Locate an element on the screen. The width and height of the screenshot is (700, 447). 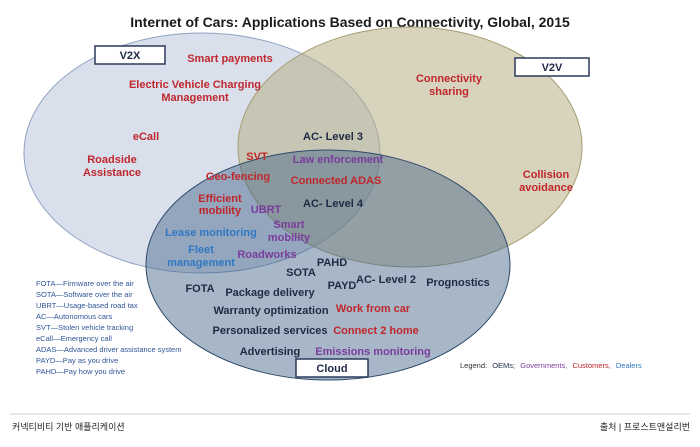
v2v-label-box is located at coordinates (552, 67).